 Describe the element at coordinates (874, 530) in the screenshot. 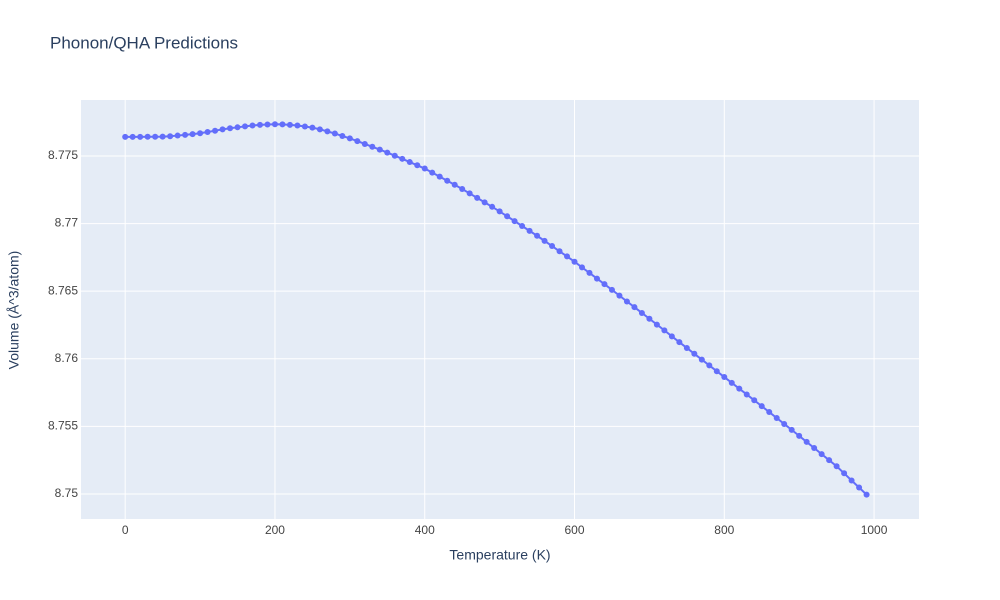

I see `x-tick-label: 1000` at that location.